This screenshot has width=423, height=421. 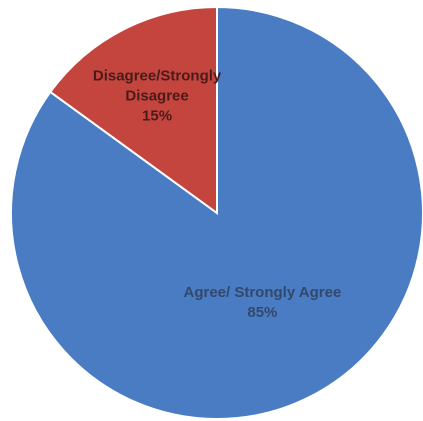 What do you see at coordinates (157, 115) in the screenshot?
I see `data-label-value: 15%` at bounding box center [157, 115].